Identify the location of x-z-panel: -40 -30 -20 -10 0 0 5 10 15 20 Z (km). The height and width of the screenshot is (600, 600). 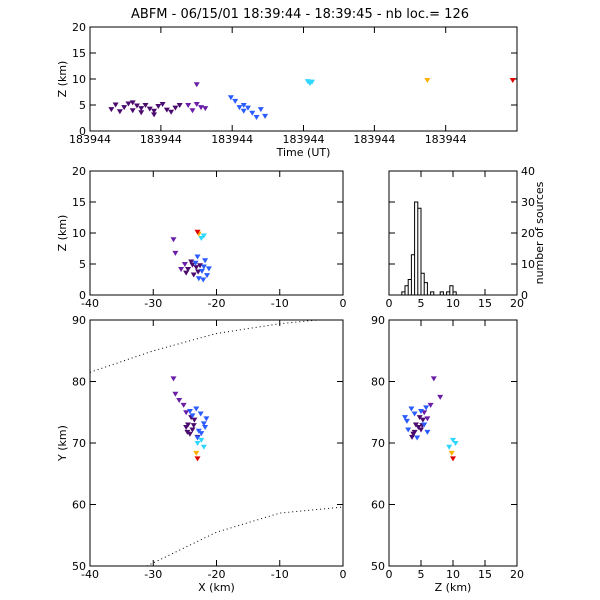
(201, 237).